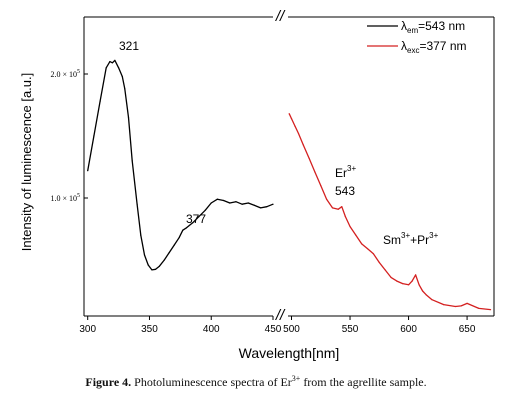  Describe the element at coordinates (296, 378) in the screenshot. I see `caption-sup: 3+` at that location.